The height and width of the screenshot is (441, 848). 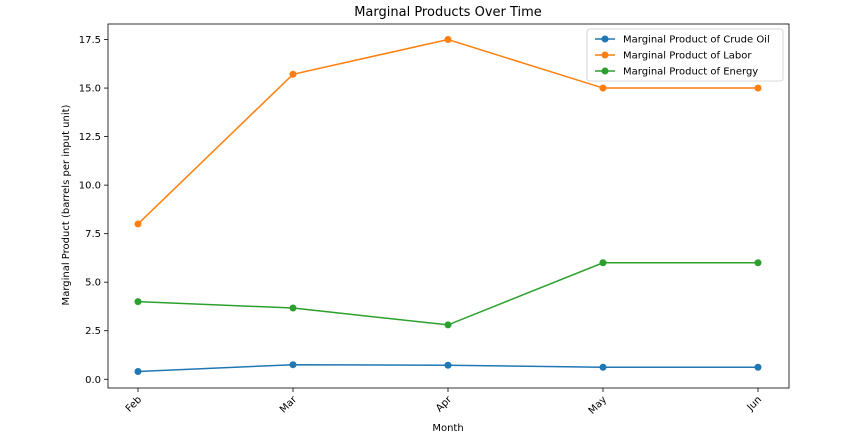 What do you see at coordinates (134, 404) in the screenshot?
I see `x-tick-label-0: Feb` at bounding box center [134, 404].